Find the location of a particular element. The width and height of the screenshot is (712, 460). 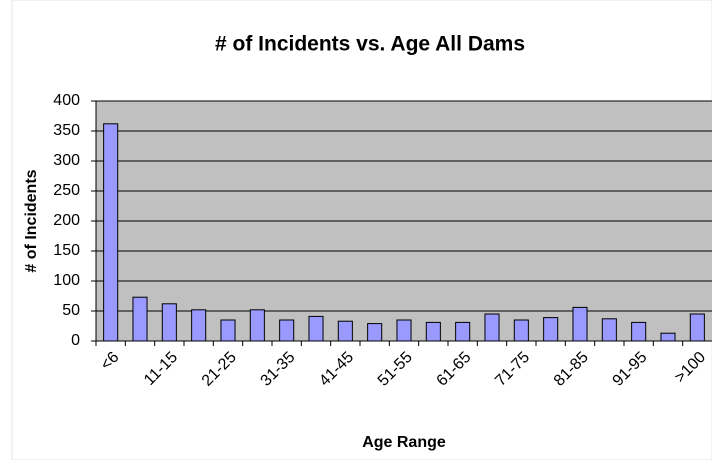

y-tick-label: 300 is located at coordinates (66, 160).